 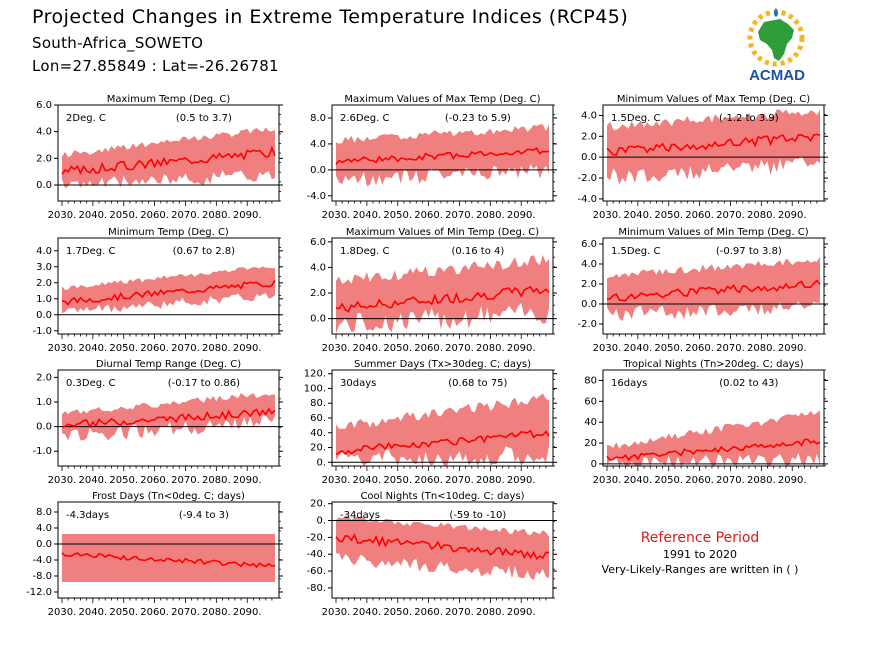 What do you see at coordinates (39, 592) in the screenshot?
I see `y-tick-label: -12.0` at bounding box center [39, 592].